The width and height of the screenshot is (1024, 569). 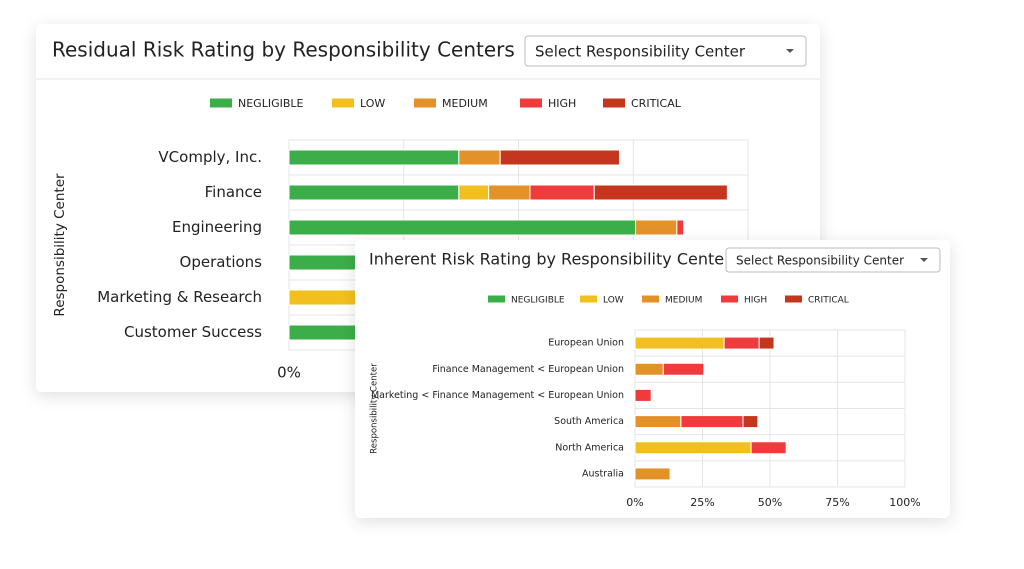 I want to click on category-label: Marketing & Research, so click(x=179, y=297).